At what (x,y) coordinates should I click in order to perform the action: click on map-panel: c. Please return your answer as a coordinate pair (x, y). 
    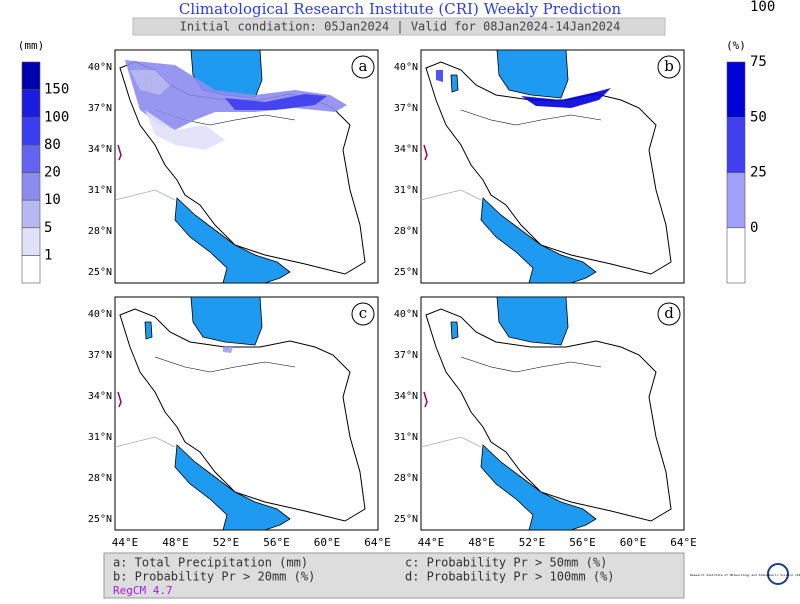
    Looking at the image, I should click on (246, 413).